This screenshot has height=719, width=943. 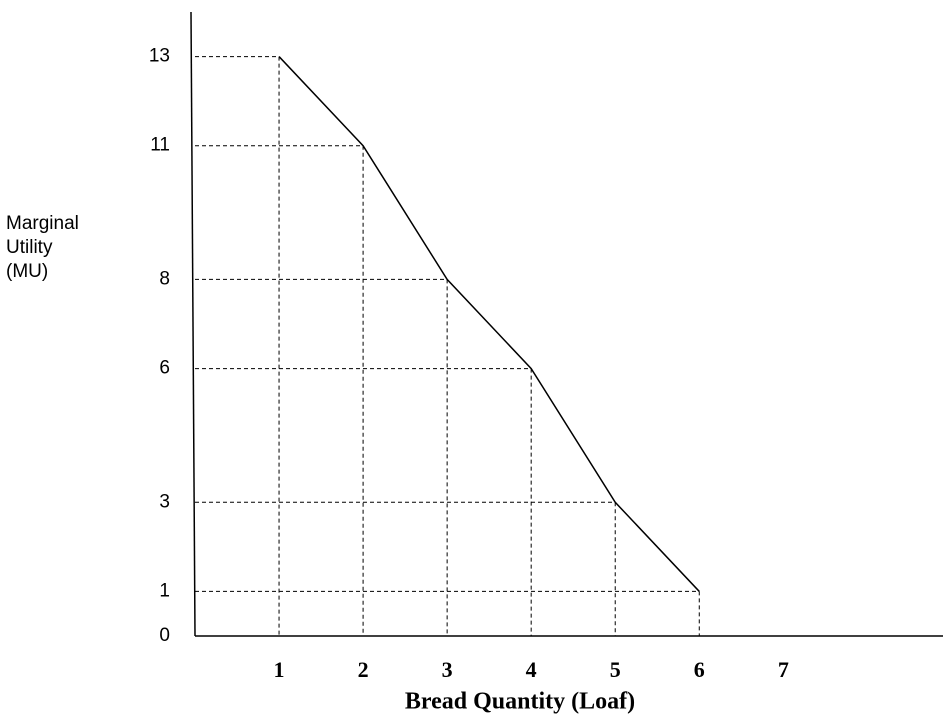 What do you see at coordinates (279, 669) in the screenshot?
I see `x-tick-label: 1` at bounding box center [279, 669].